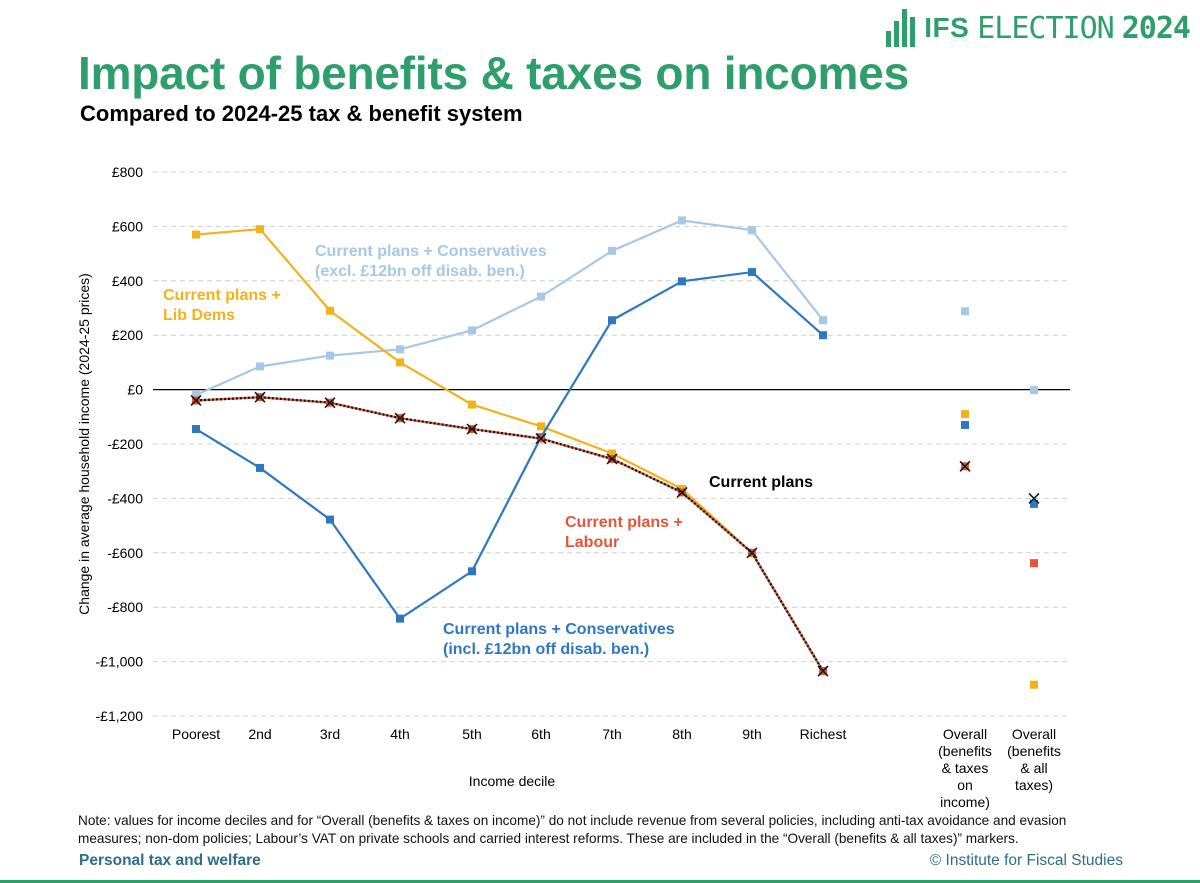 Image resolution: width=1200 pixels, height=883 pixels. I want to click on x-tick-label-overall: on, so click(965, 785).